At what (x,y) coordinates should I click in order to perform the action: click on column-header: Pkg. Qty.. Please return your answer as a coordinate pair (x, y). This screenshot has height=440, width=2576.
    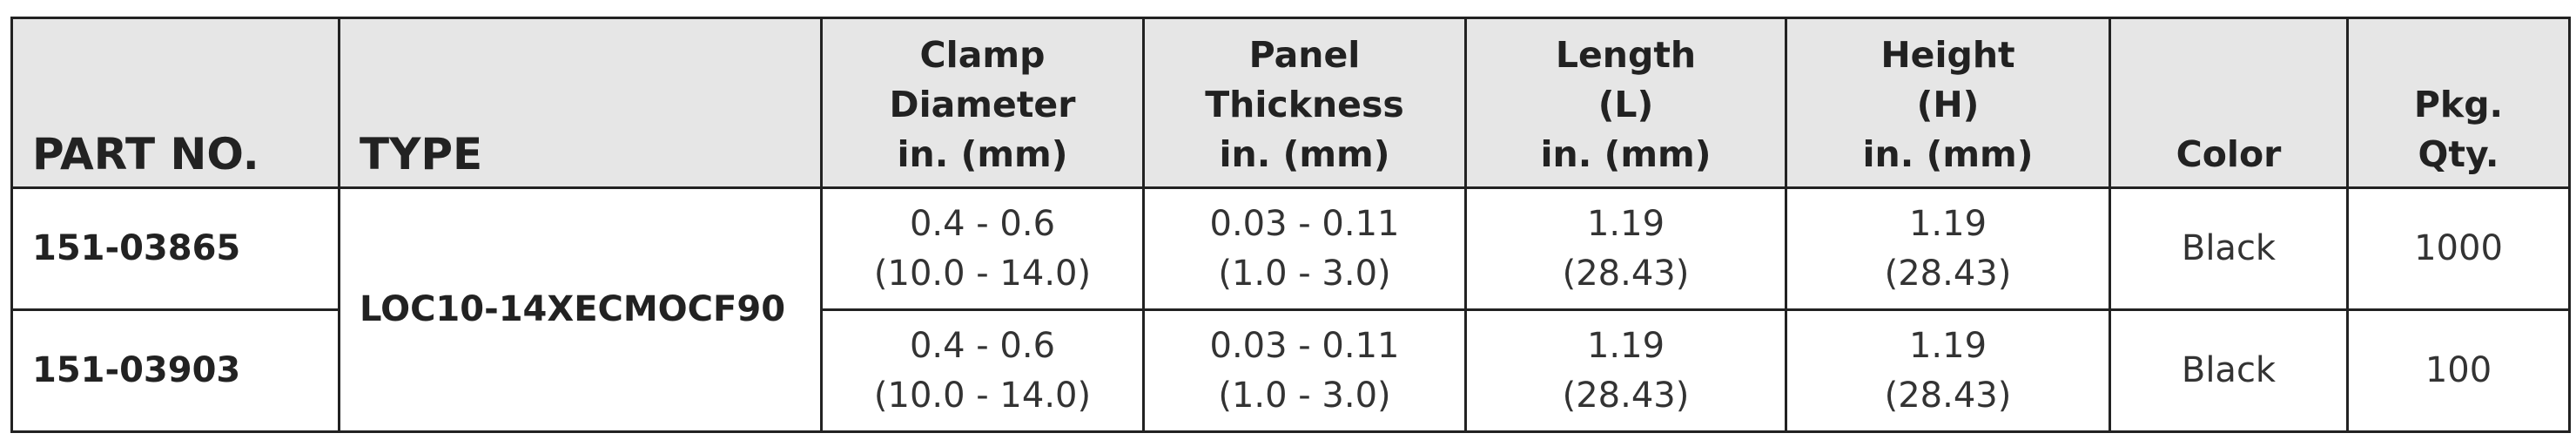
    Looking at the image, I should click on (2458, 103).